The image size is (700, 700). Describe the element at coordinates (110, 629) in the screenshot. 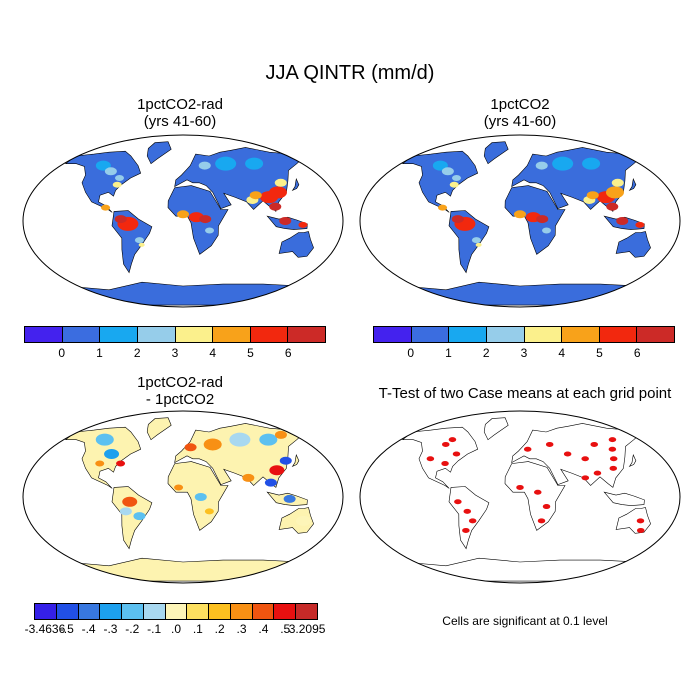

I see `colorbar-tick-label: -.3` at that location.